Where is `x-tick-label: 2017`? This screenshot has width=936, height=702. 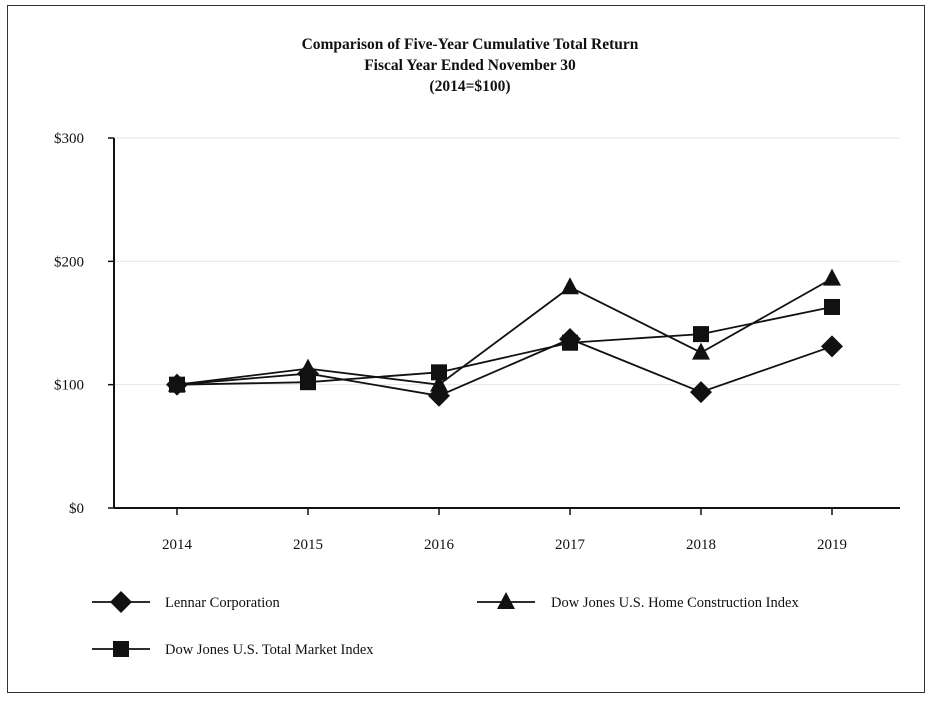
x-tick-label: 2017 is located at coordinates (570, 545).